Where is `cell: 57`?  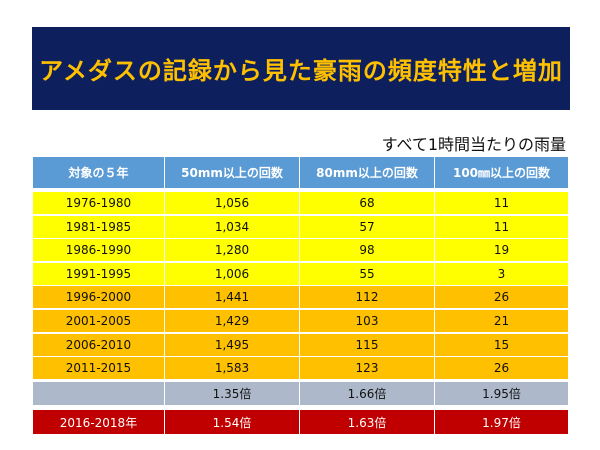 cell: 57 is located at coordinates (367, 226).